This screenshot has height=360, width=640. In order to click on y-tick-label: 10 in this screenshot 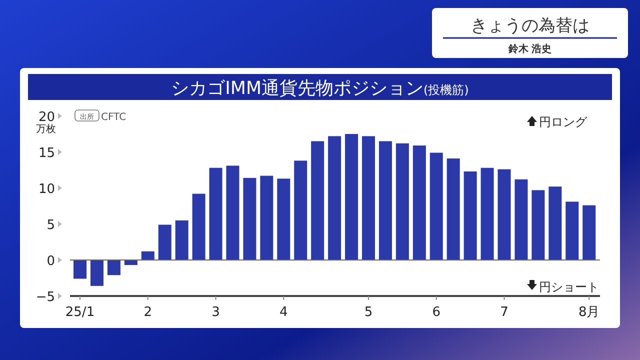, I will do `click(46, 189)`.